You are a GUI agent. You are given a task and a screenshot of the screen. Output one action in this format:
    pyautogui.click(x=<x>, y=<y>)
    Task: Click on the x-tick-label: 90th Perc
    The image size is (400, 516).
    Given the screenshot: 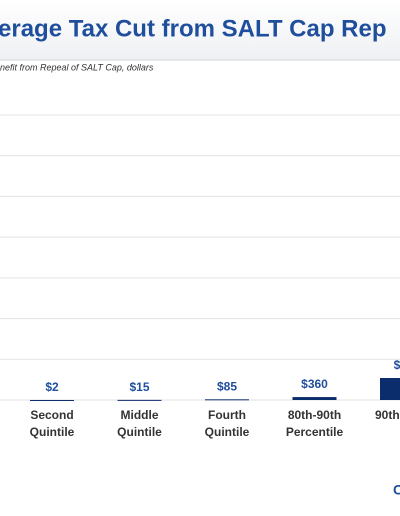 What is the action you would take?
    pyautogui.click(x=387, y=415)
    